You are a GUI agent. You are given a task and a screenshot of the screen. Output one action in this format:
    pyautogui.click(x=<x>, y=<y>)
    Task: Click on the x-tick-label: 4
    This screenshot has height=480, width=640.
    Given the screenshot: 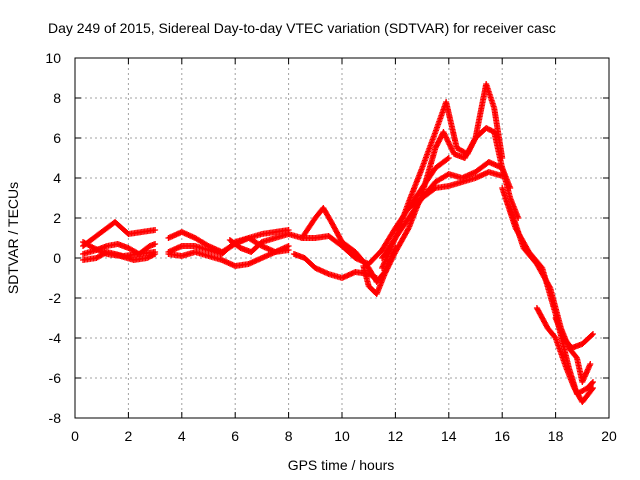 What is the action you would take?
    pyautogui.click(x=182, y=436)
    